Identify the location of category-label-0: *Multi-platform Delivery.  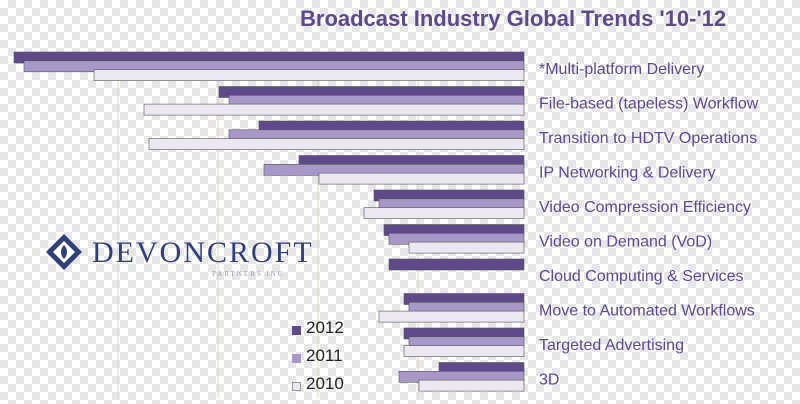
(621, 69).